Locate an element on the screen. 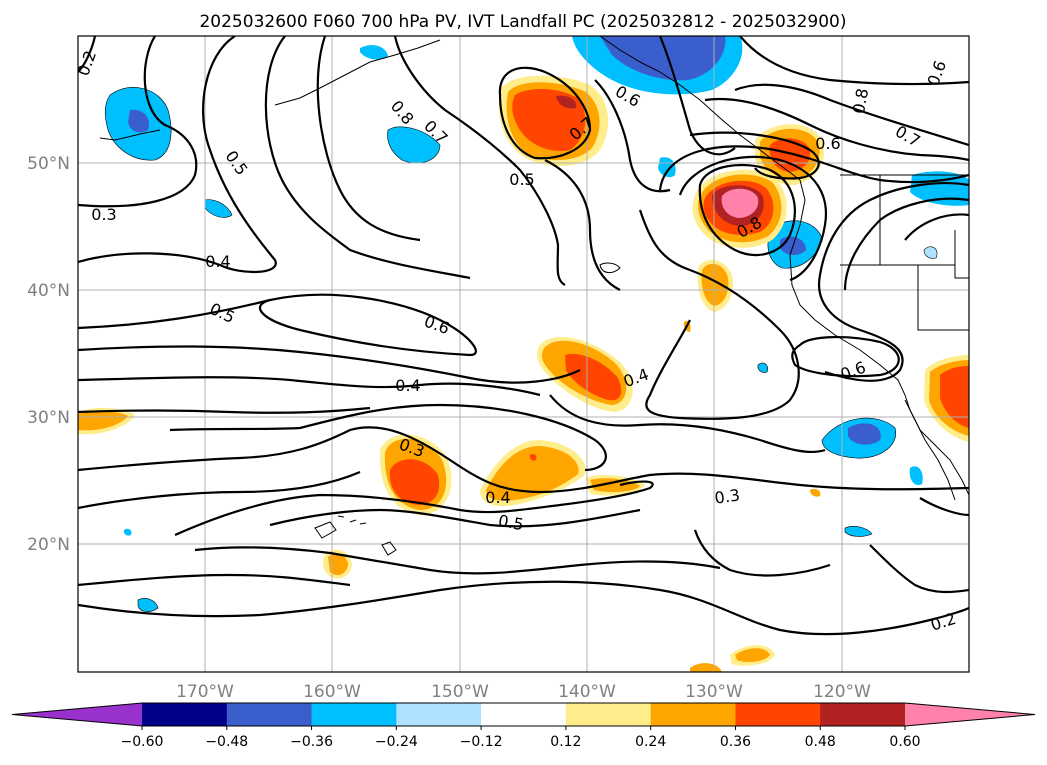  lat-label-20n: 20°N is located at coordinates (48, 545).